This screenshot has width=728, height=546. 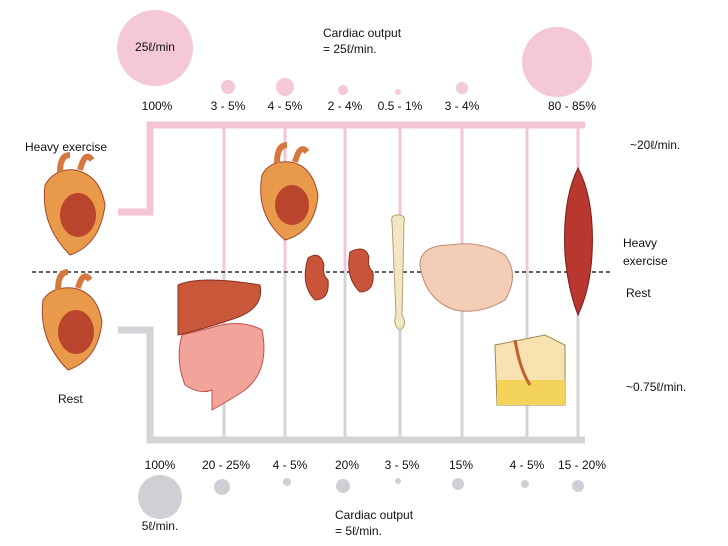 What do you see at coordinates (572, 106) in the screenshot?
I see `percentage: 80 - 85%` at bounding box center [572, 106].